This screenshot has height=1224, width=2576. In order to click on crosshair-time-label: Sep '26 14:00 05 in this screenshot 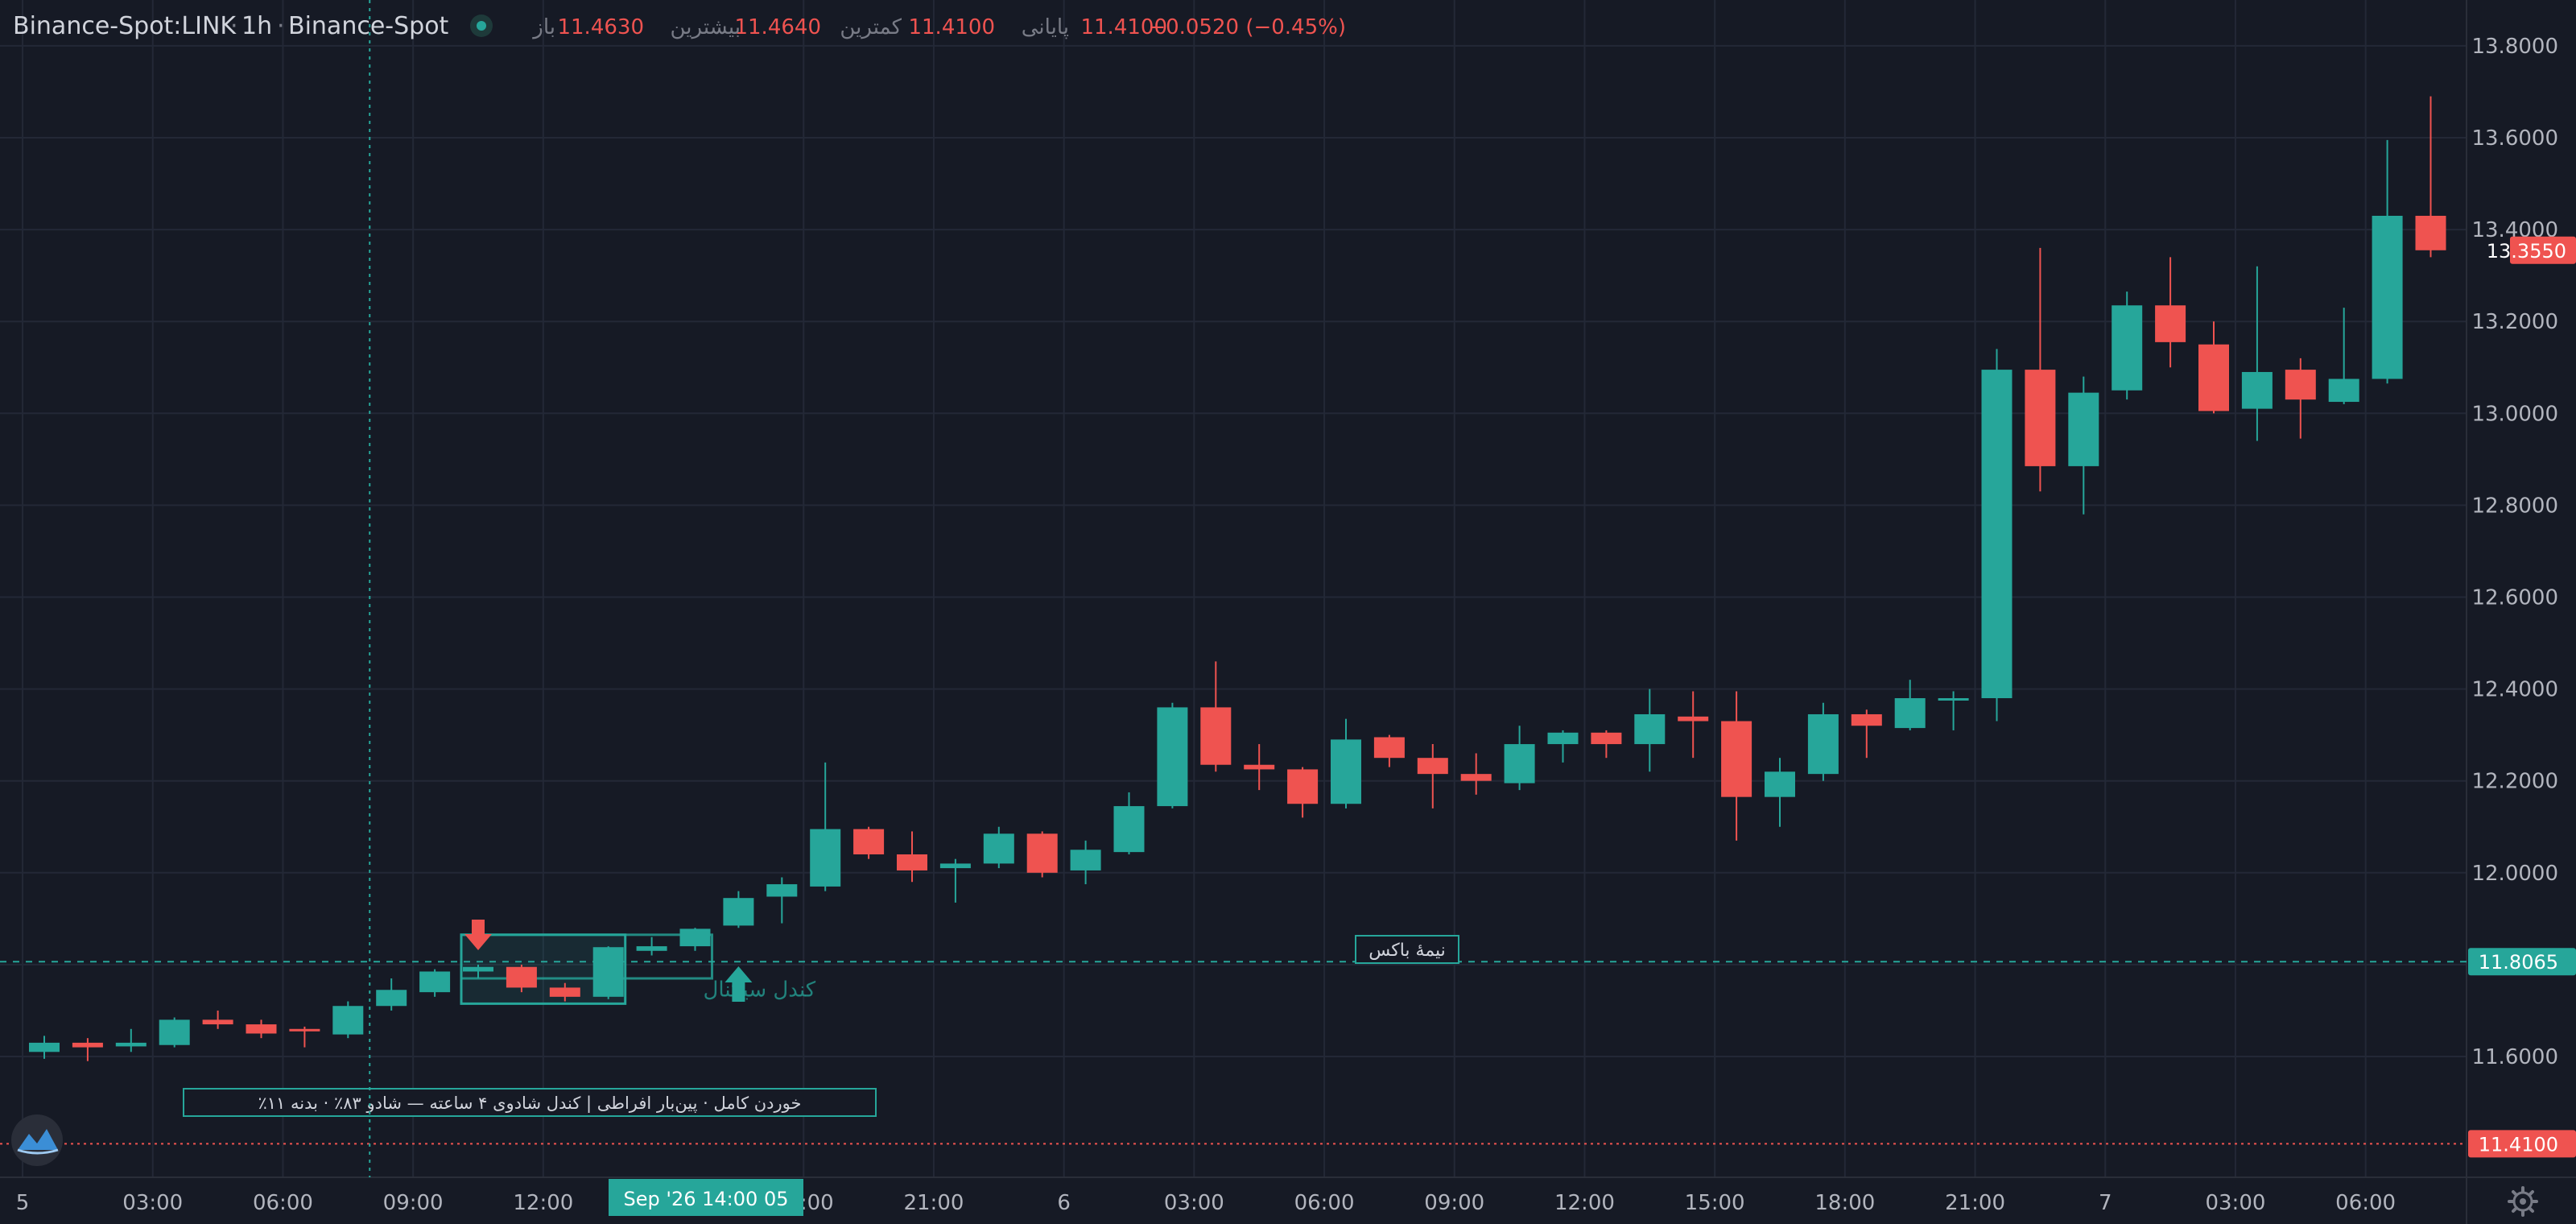, I will do `click(706, 1197)`.